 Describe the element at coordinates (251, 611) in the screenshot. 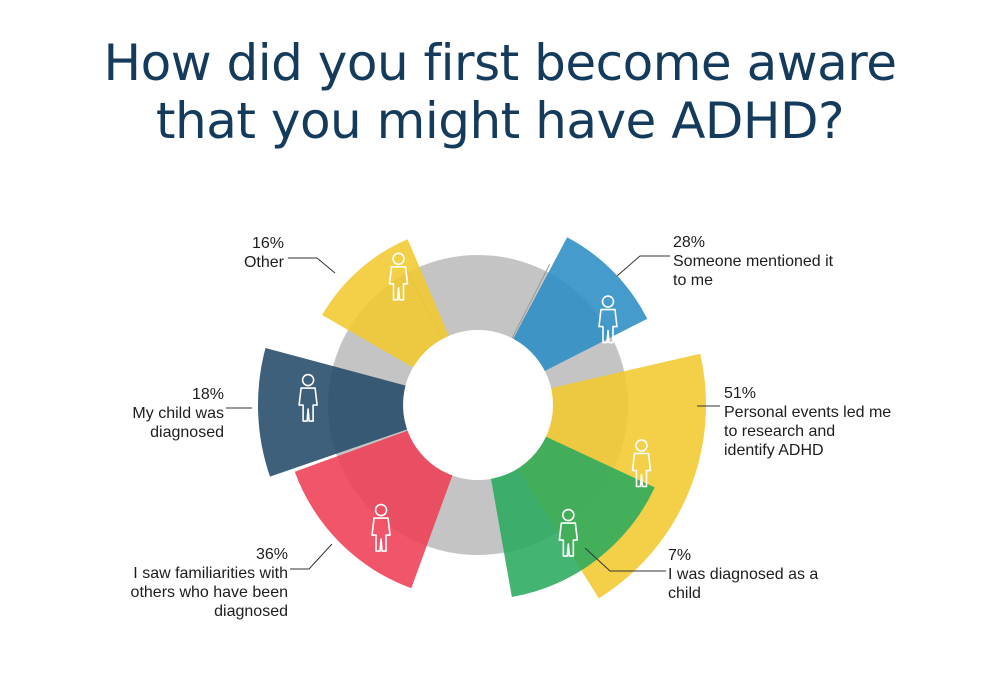

I see `label-saw-familiarities-text-3: diagnosed` at that location.